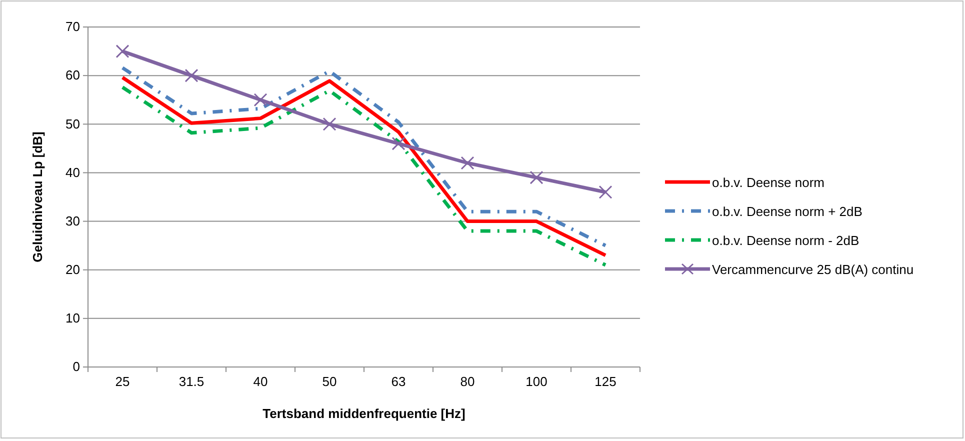 The image size is (965, 441). I want to click on legend-label: o.b.v. Deense norm + 2dB, so click(787, 211).